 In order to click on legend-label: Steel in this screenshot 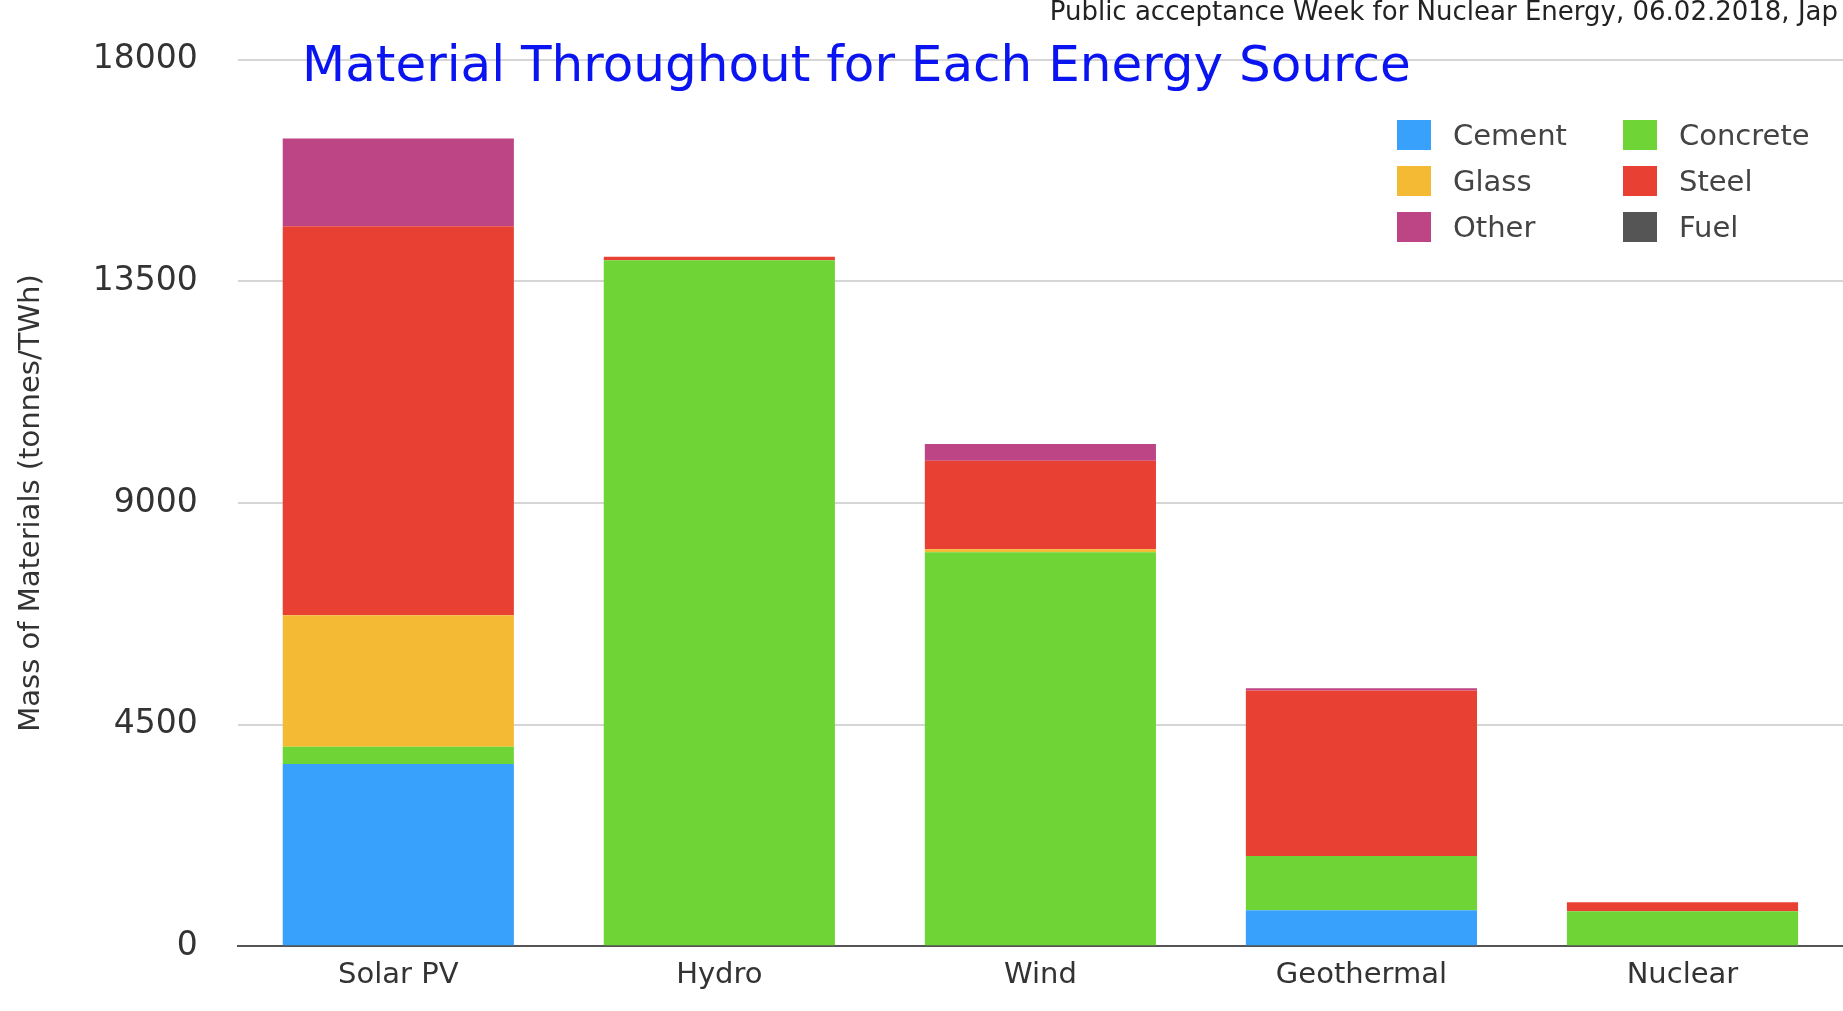, I will do `click(1716, 181)`.